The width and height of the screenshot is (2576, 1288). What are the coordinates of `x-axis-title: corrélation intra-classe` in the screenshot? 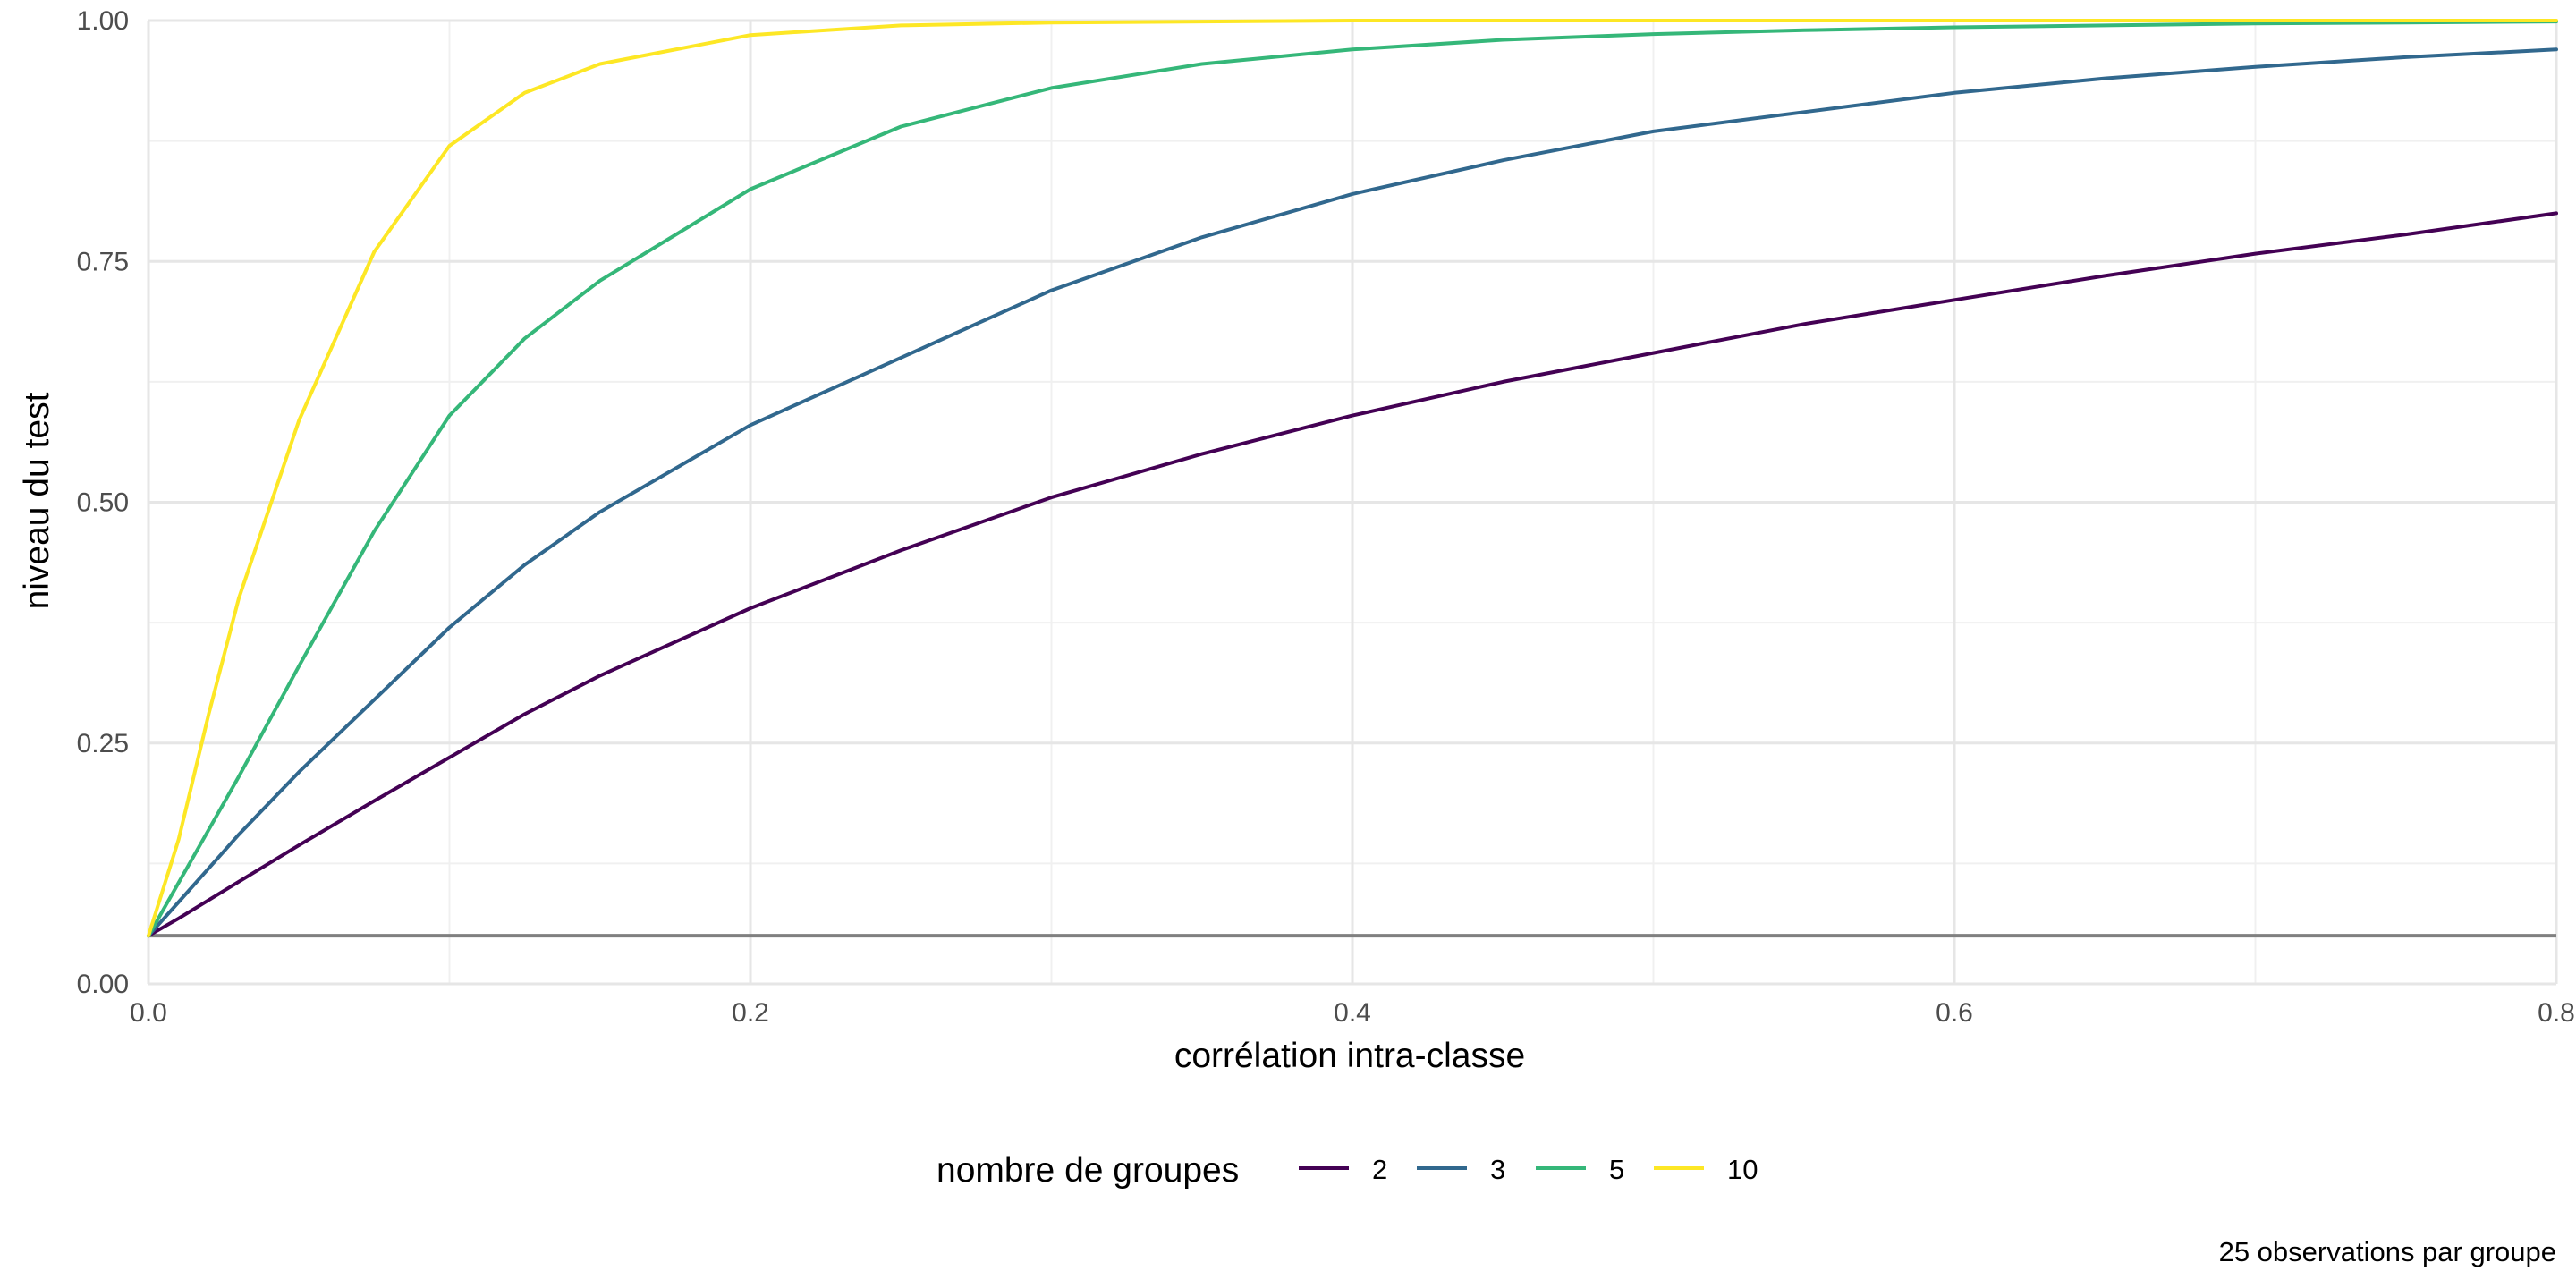 It's located at (1349, 1056).